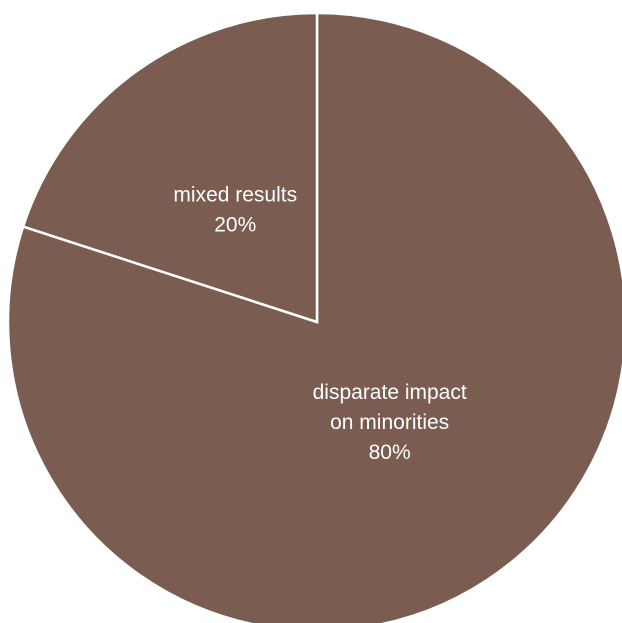 This screenshot has width=622, height=623. I want to click on slice-label: disparate impact, so click(390, 392).